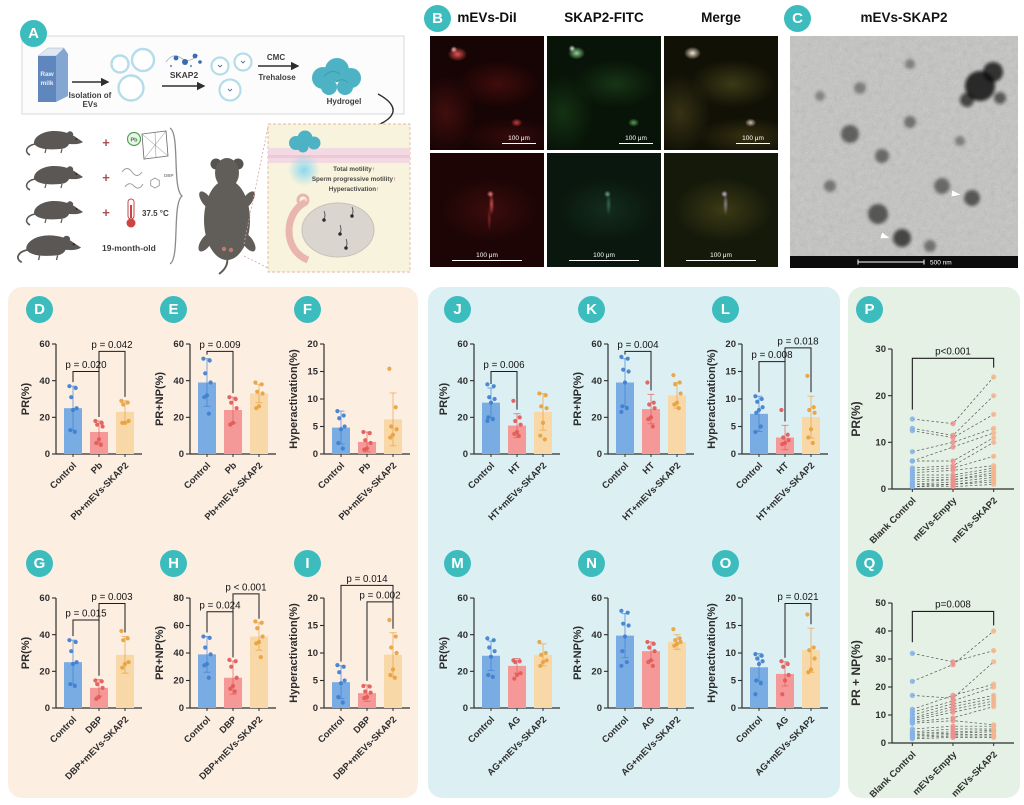  Describe the element at coordinates (725, 563) in the screenshot. I see `panel-letter-badge: O` at that location.